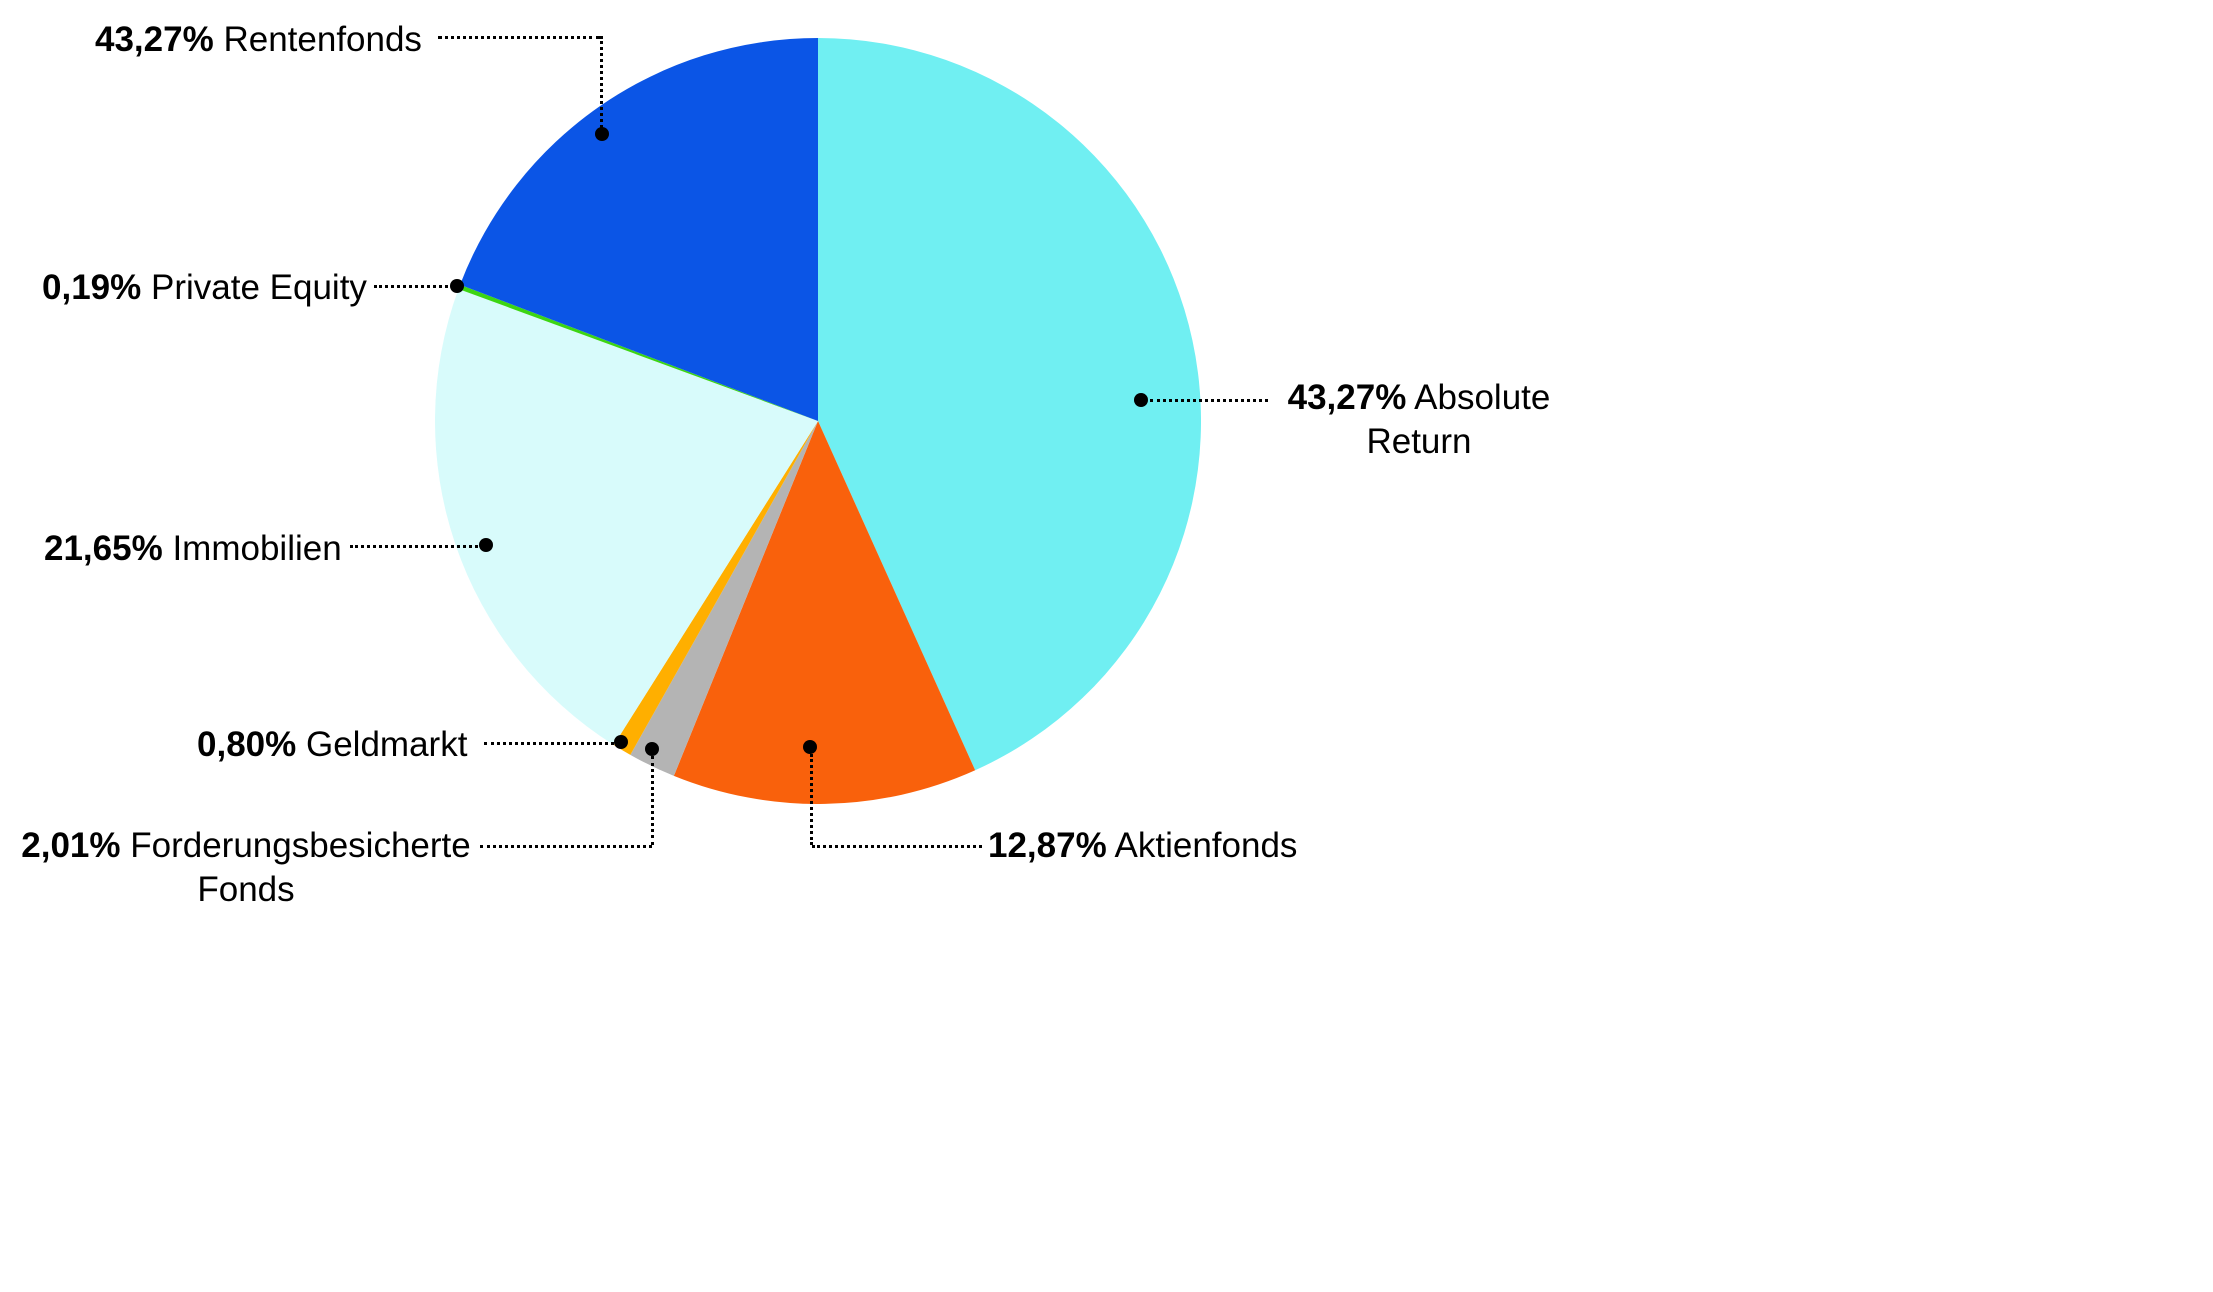 The width and height of the screenshot is (2213, 1292). What do you see at coordinates (810, 747) in the screenshot?
I see `leader-dot-aktienfonds` at bounding box center [810, 747].